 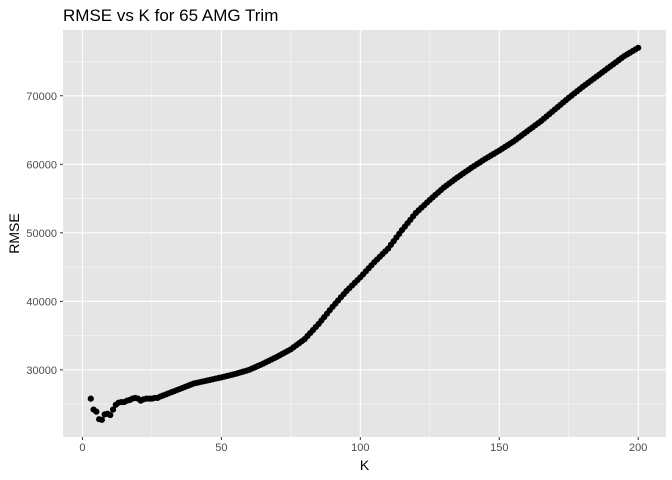 I want to click on x-tick-label: 0, so click(x=82, y=448).